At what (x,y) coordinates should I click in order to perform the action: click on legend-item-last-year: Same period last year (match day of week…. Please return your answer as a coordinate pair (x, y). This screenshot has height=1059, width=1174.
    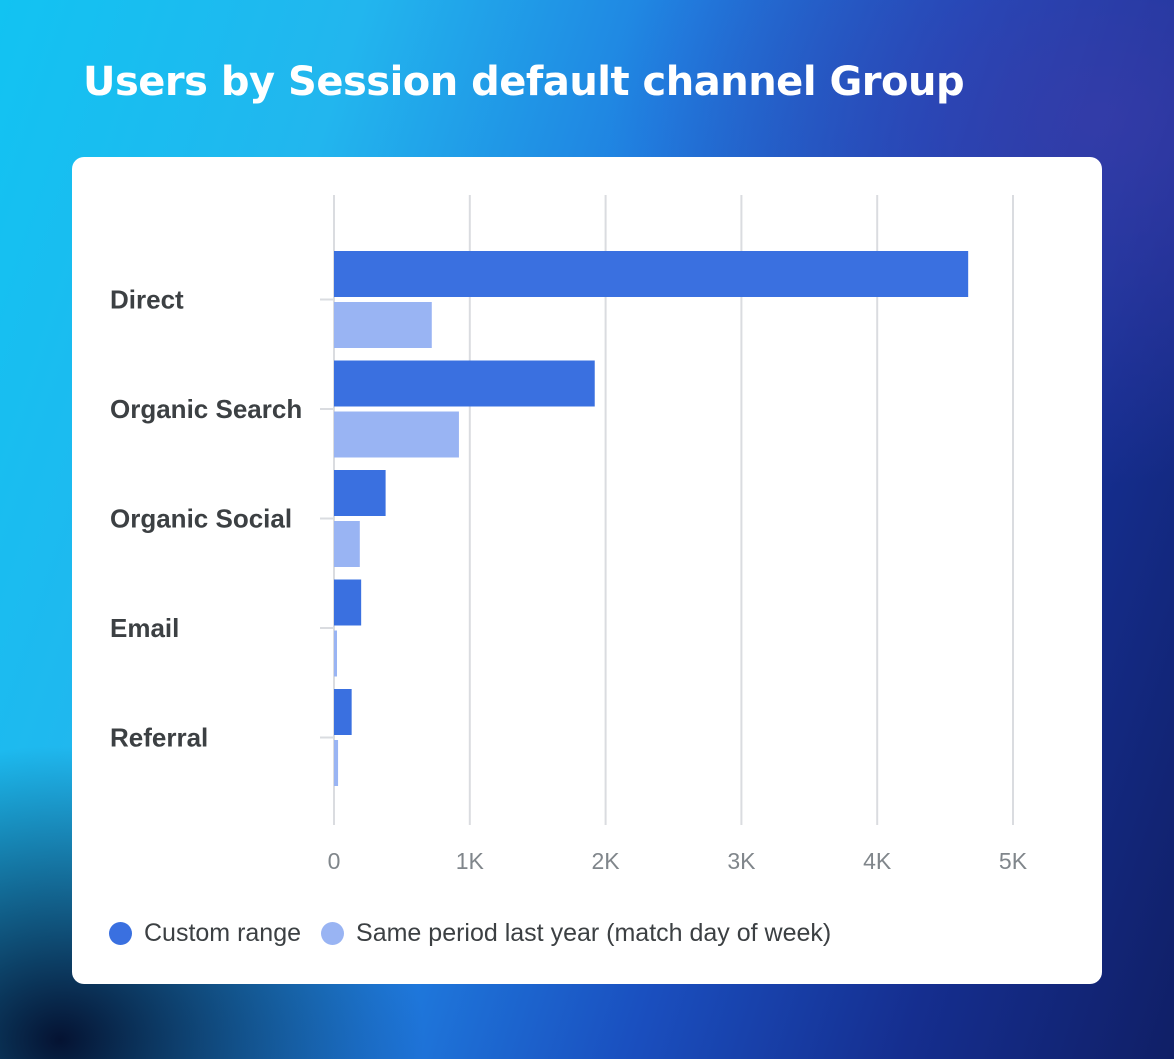
    Looking at the image, I should click on (576, 933).